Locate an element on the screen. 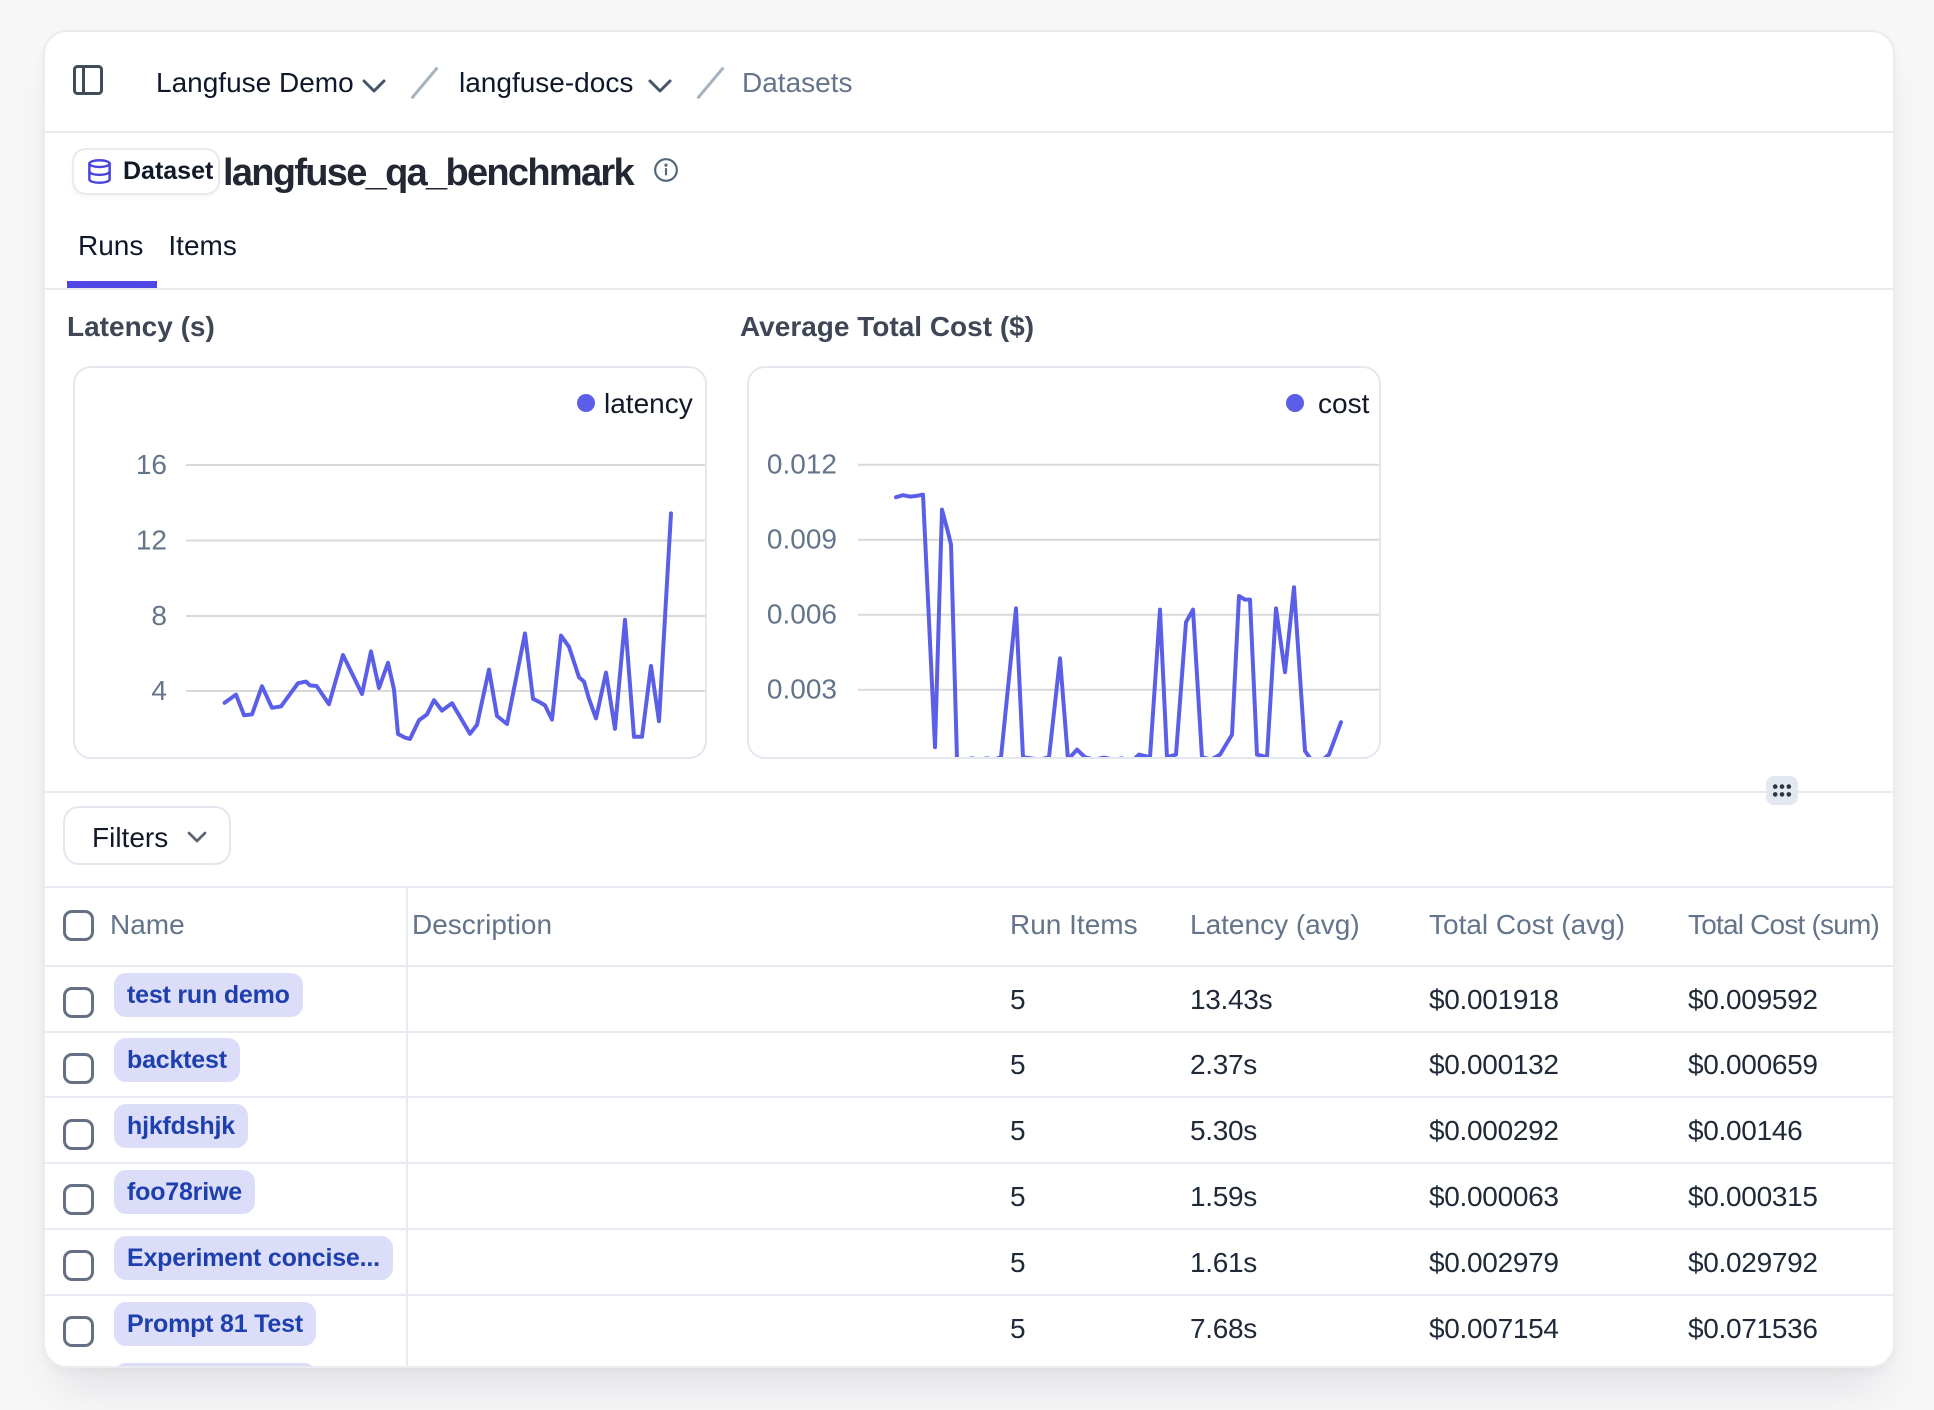 Image resolution: width=1934 pixels, height=1410 pixels. svg-text: 0.003 is located at coordinates (802, 689).